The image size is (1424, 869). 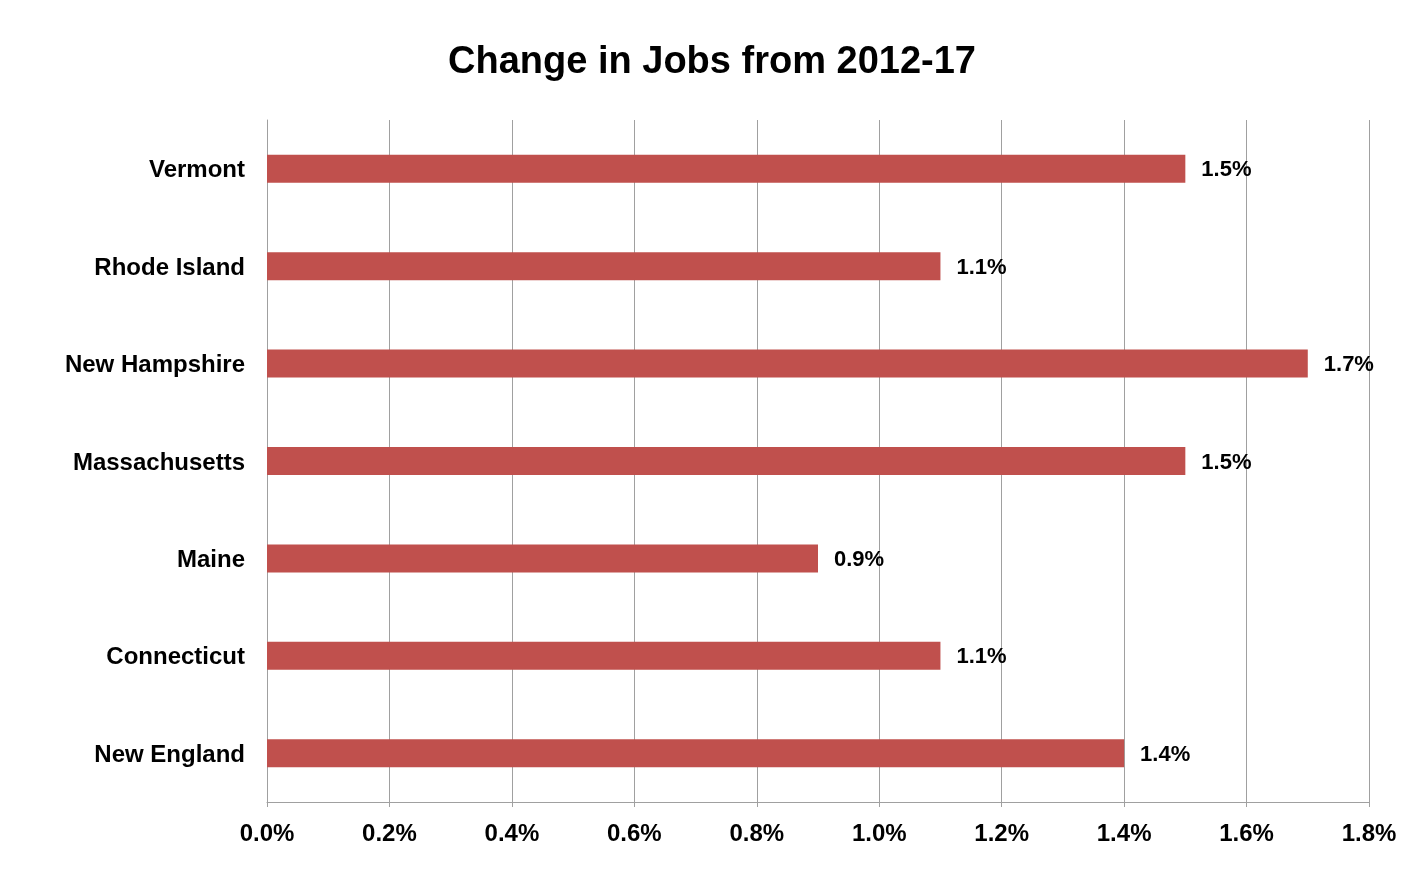 I want to click on y-tick-label: Maine, so click(x=210, y=558).